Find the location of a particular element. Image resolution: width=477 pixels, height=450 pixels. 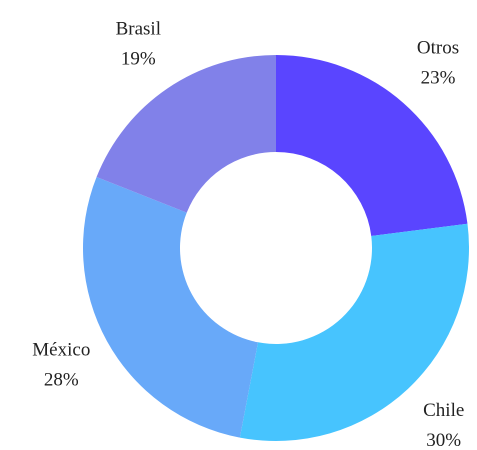

slice-value: 30% is located at coordinates (443, 440).